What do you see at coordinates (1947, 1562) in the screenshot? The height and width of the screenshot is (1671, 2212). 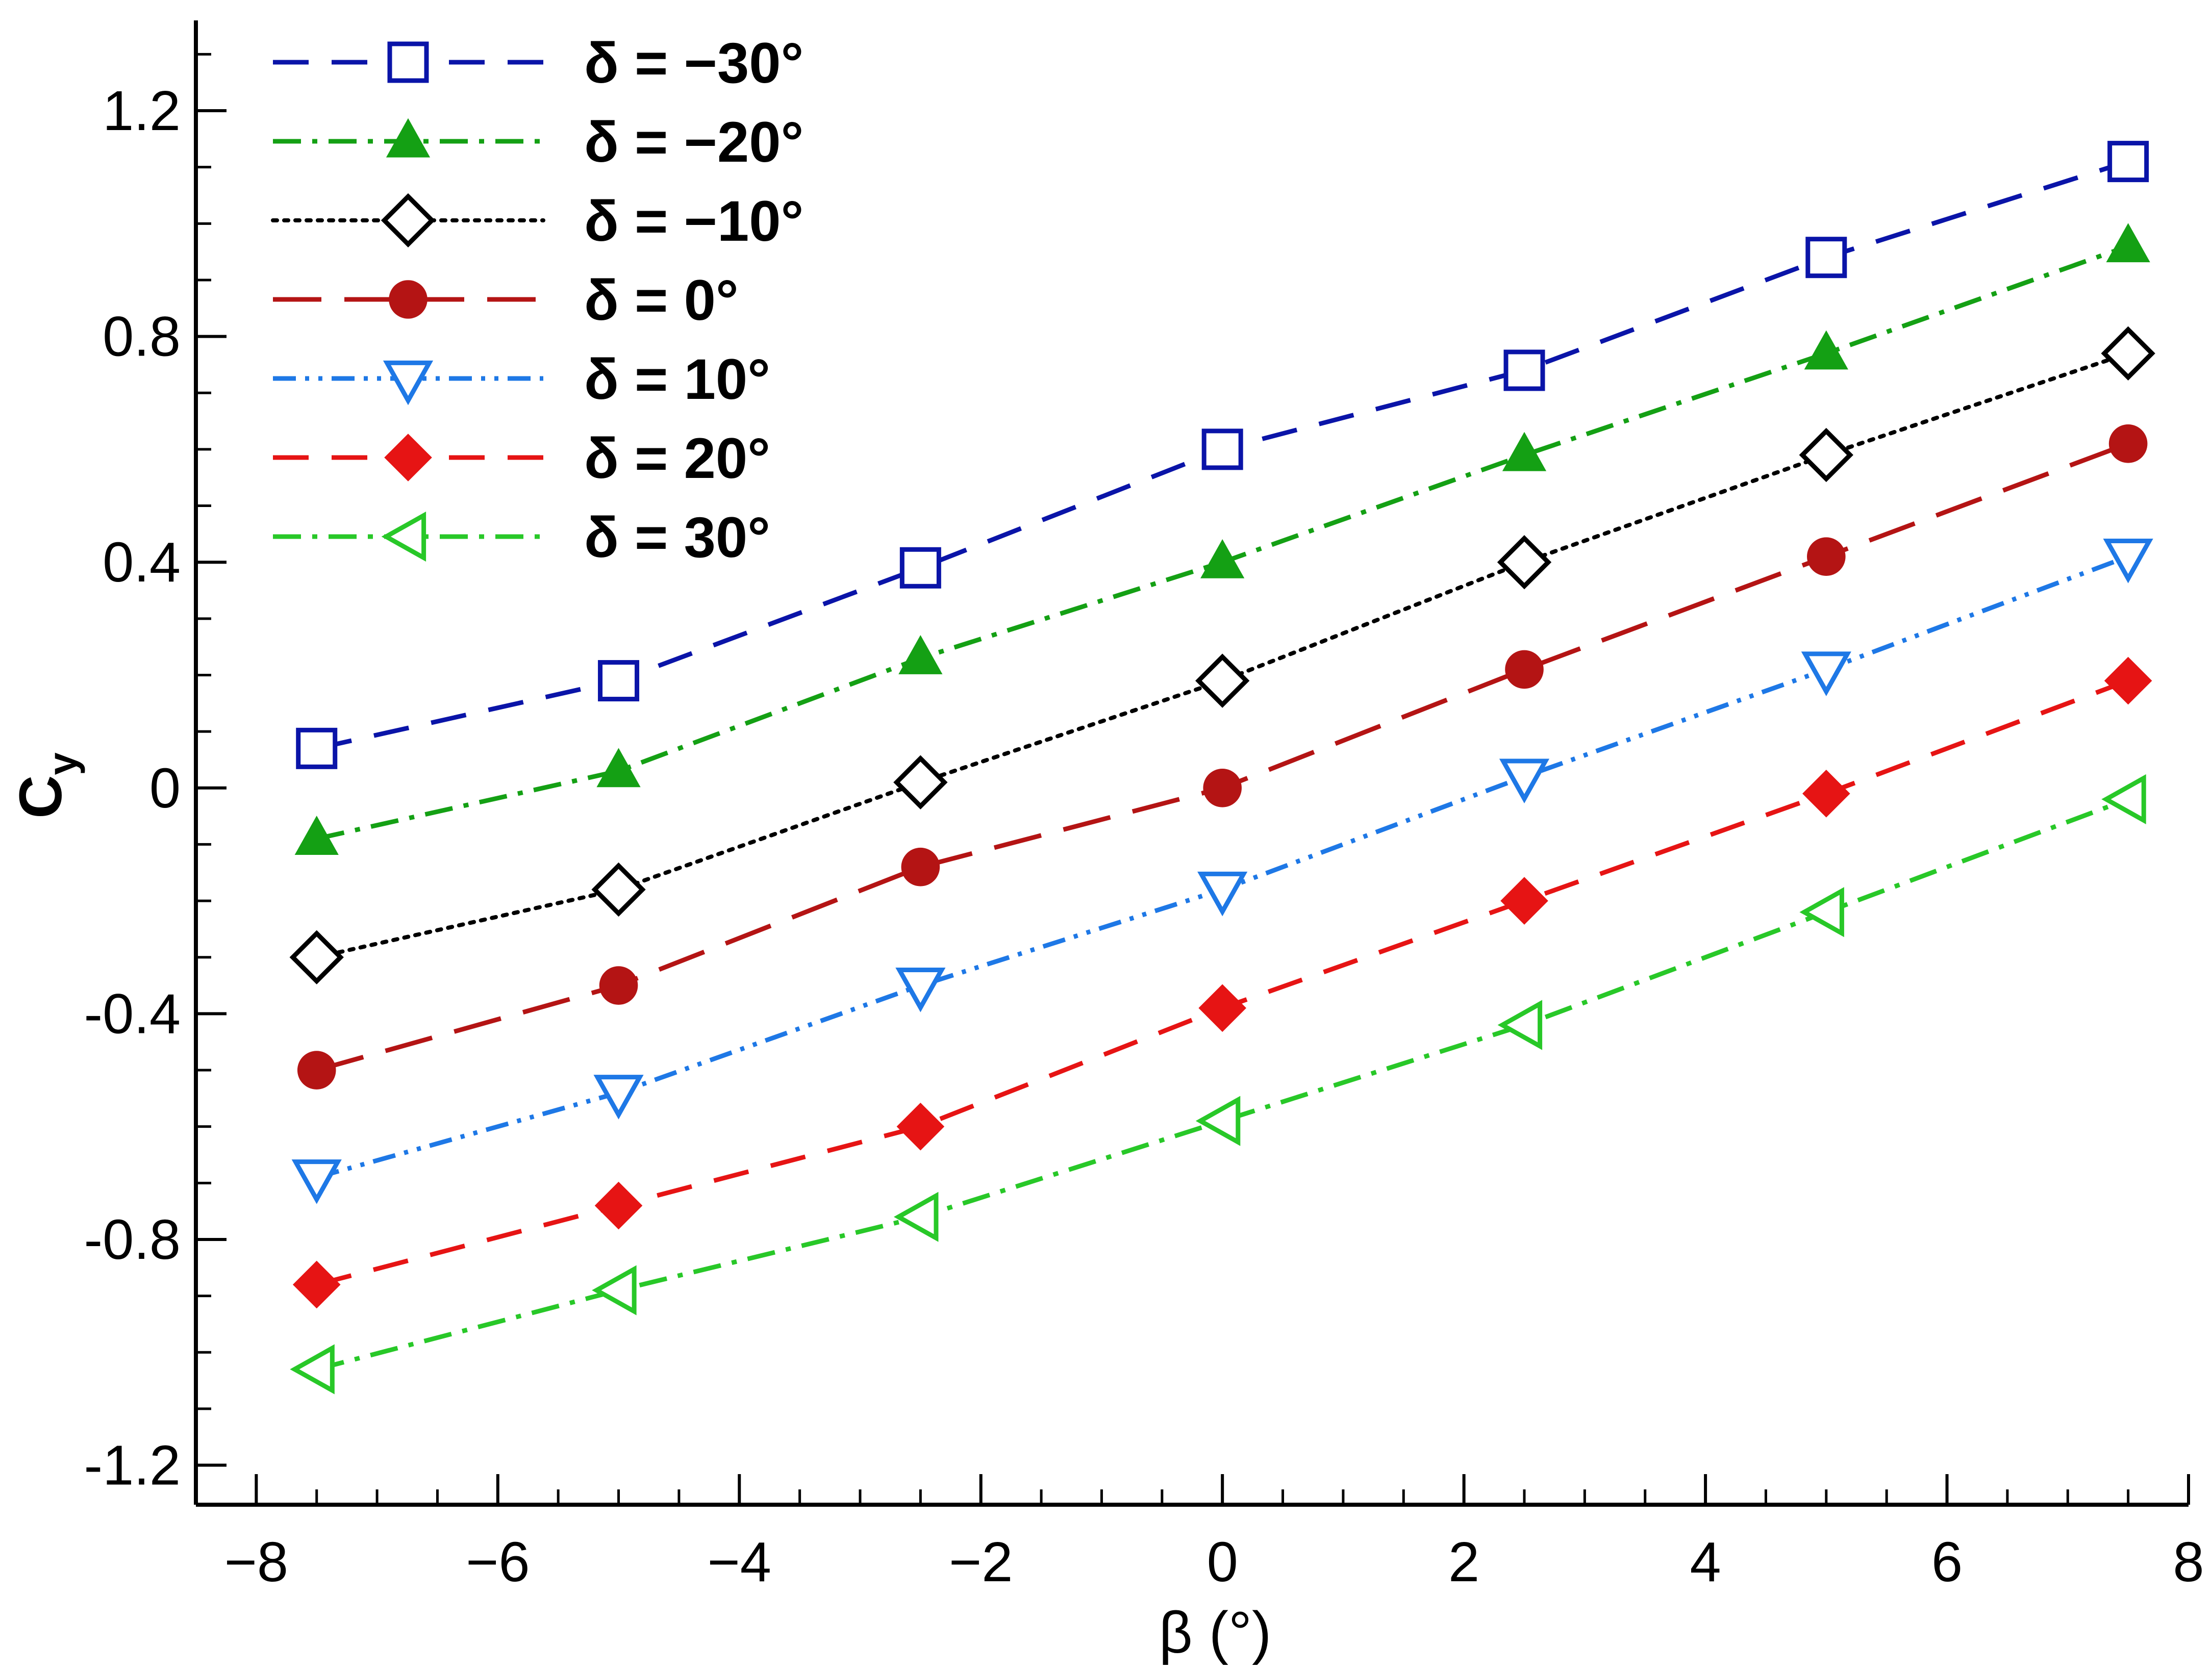 I see `x-tick-label: 6` at bounding box center [1947, 1562].